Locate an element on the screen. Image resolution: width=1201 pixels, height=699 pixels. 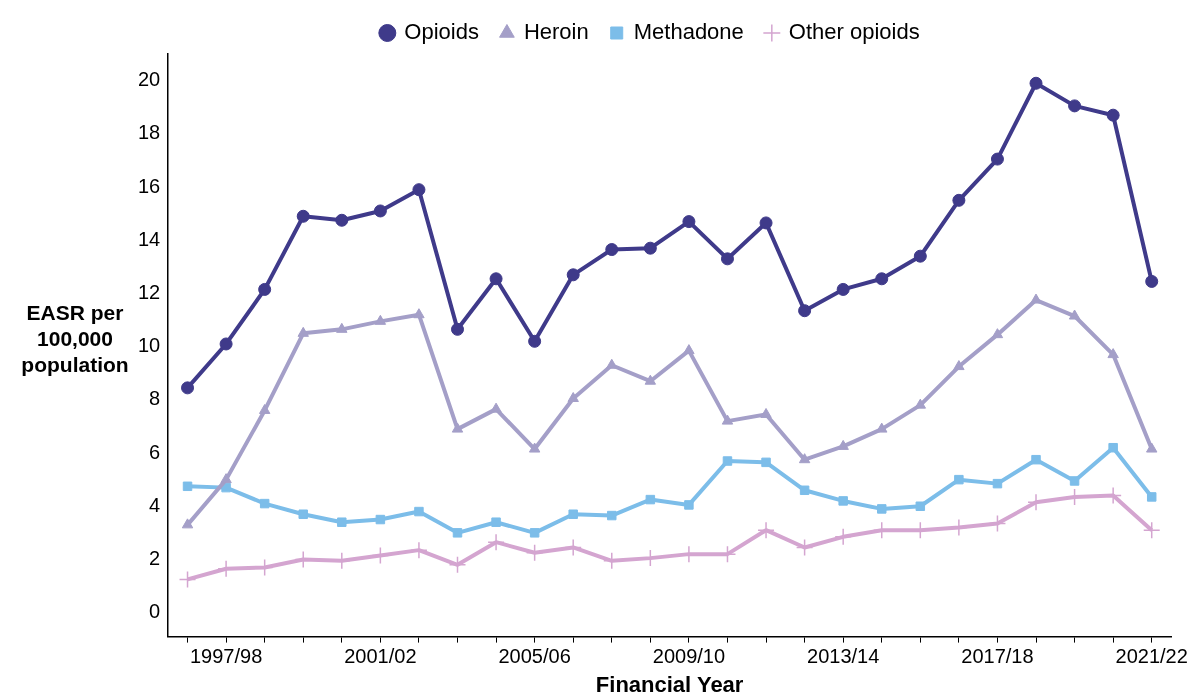
legend-label: Other opioids is located at coordinates (854, 32).